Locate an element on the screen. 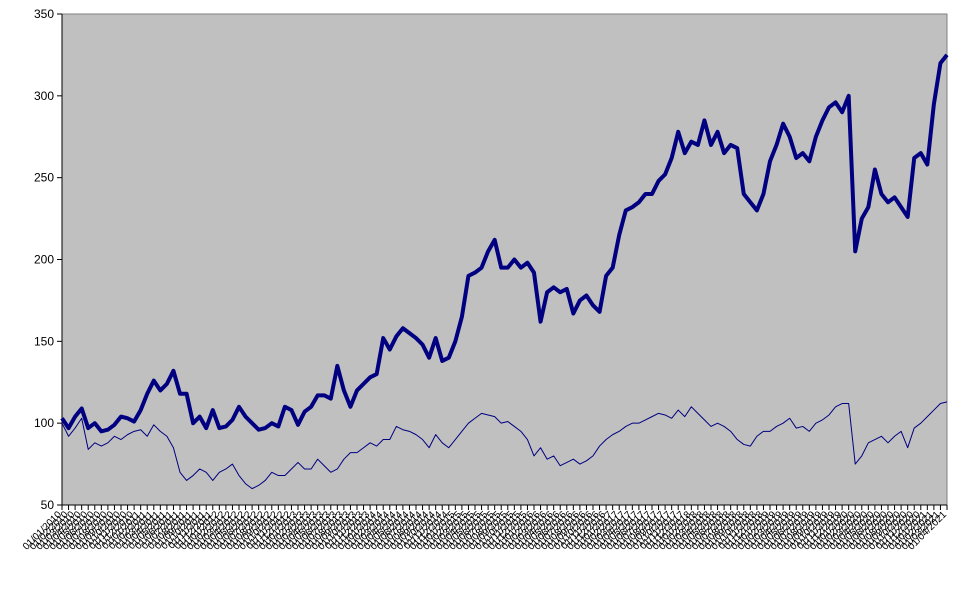 The image size is (960, 597). y-tick-label: 100 is located at coordinates (44, 423).